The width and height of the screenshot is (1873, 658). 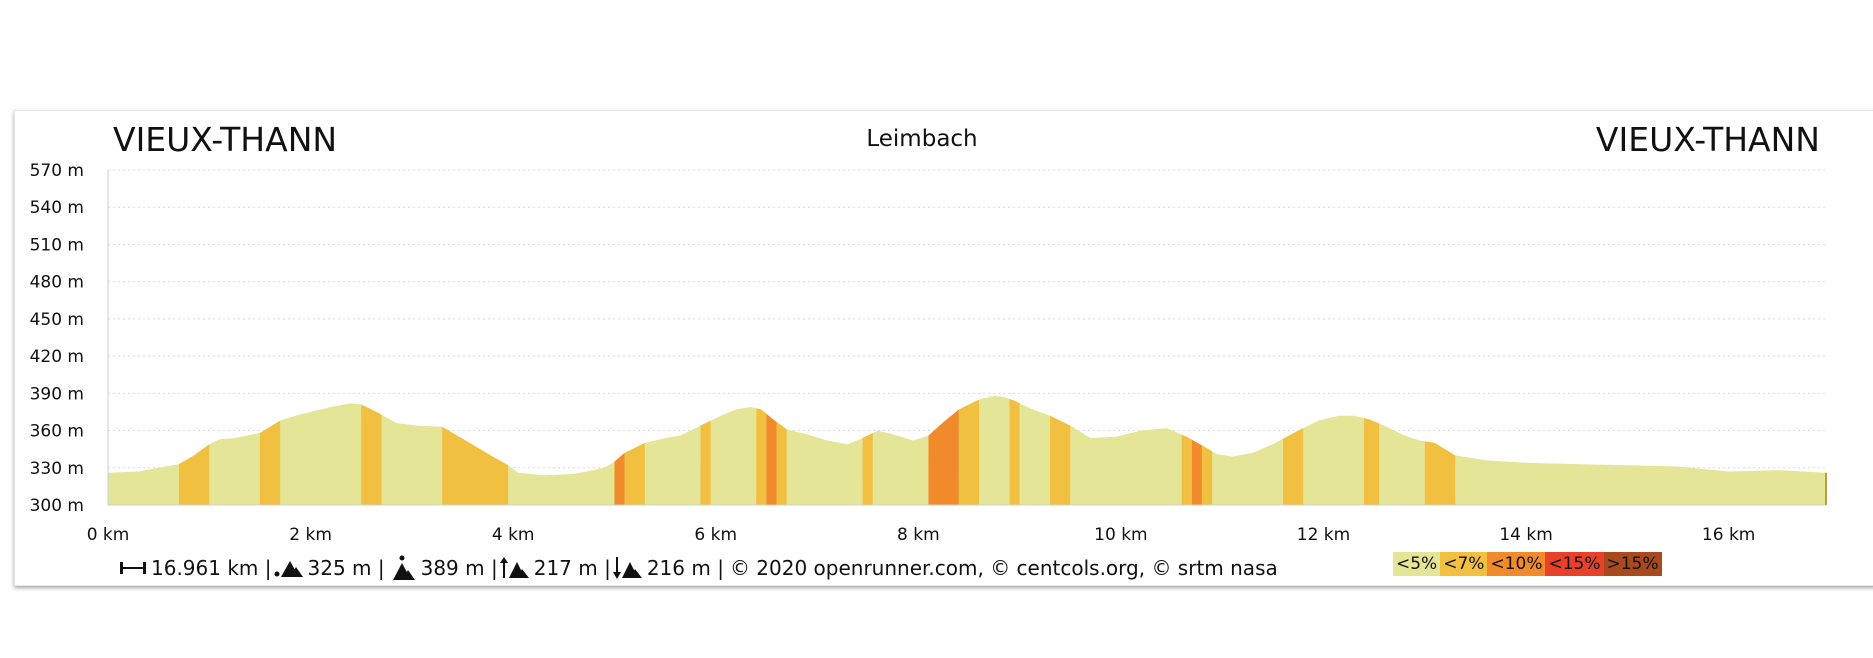 I want to click on y-tick-label: 540 m, so click(x=57, y=208).